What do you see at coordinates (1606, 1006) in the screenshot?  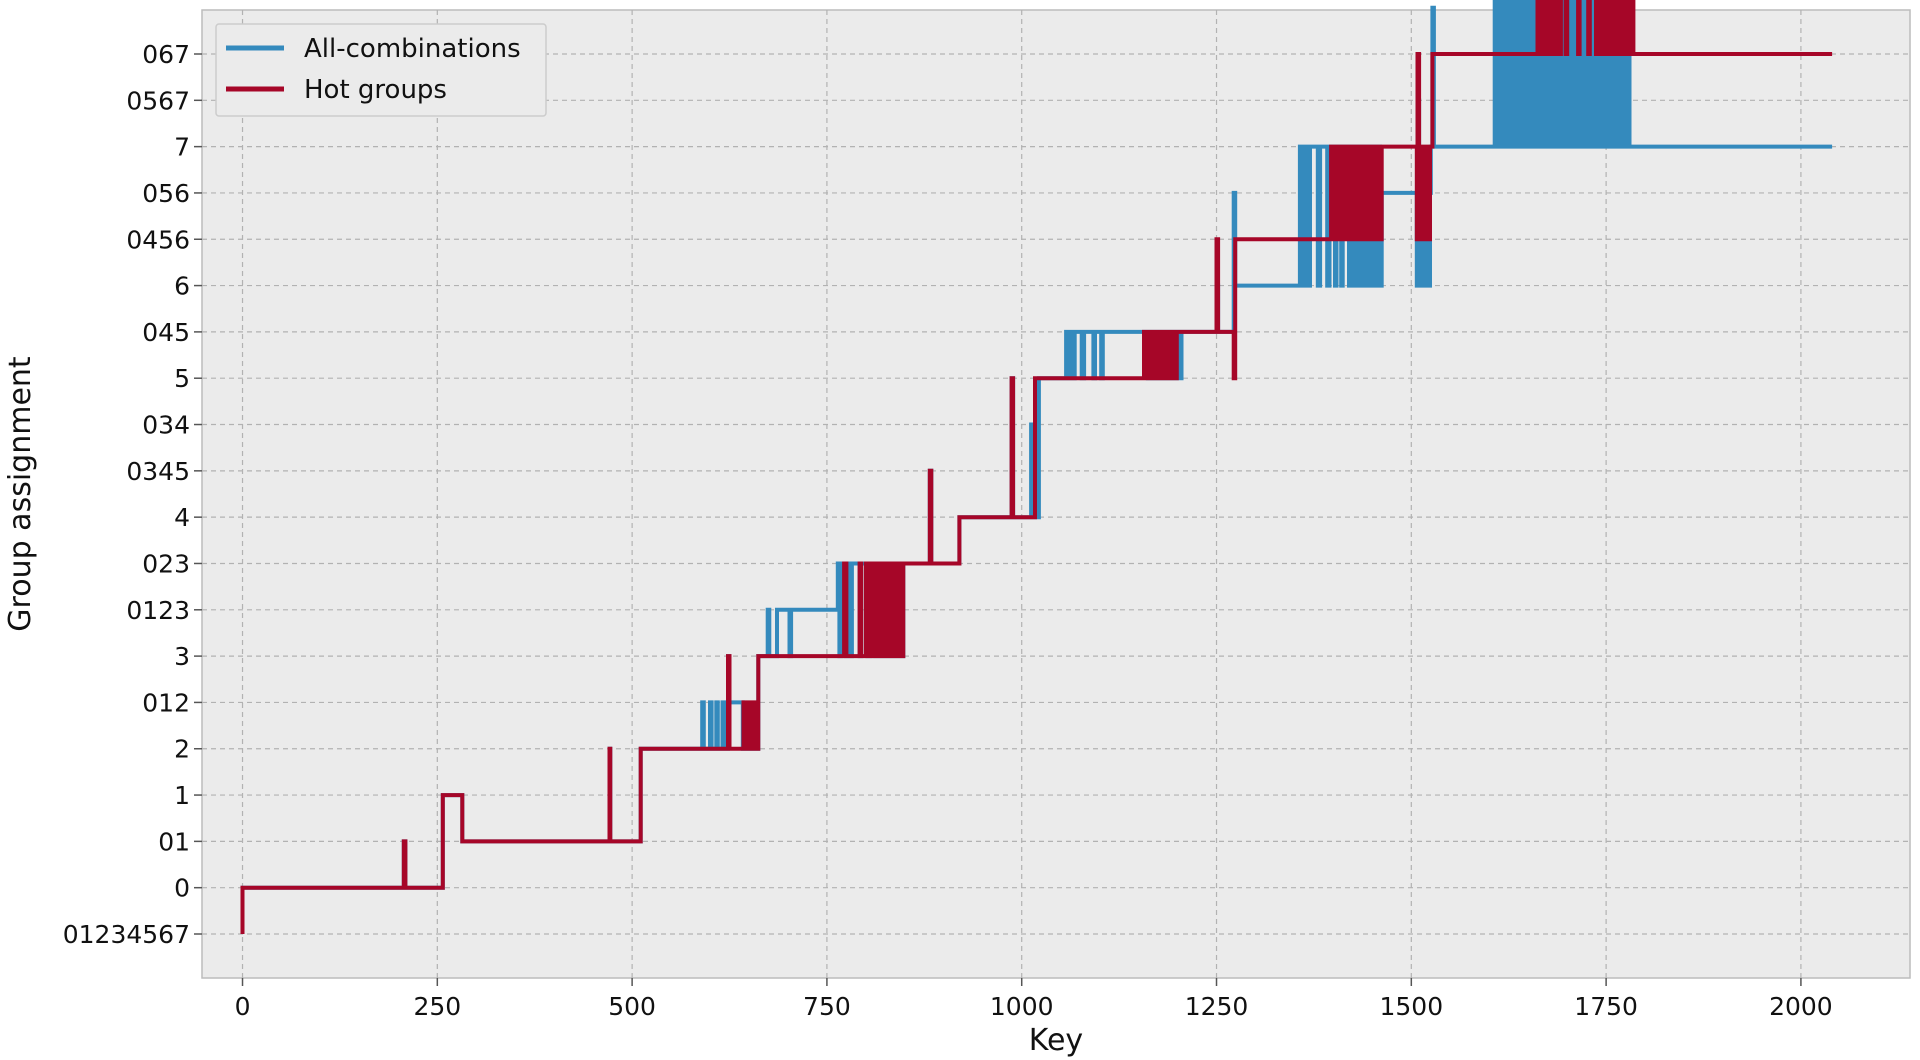 I see `x-tick-label: 1750` at bounding box center [1606, 1006].